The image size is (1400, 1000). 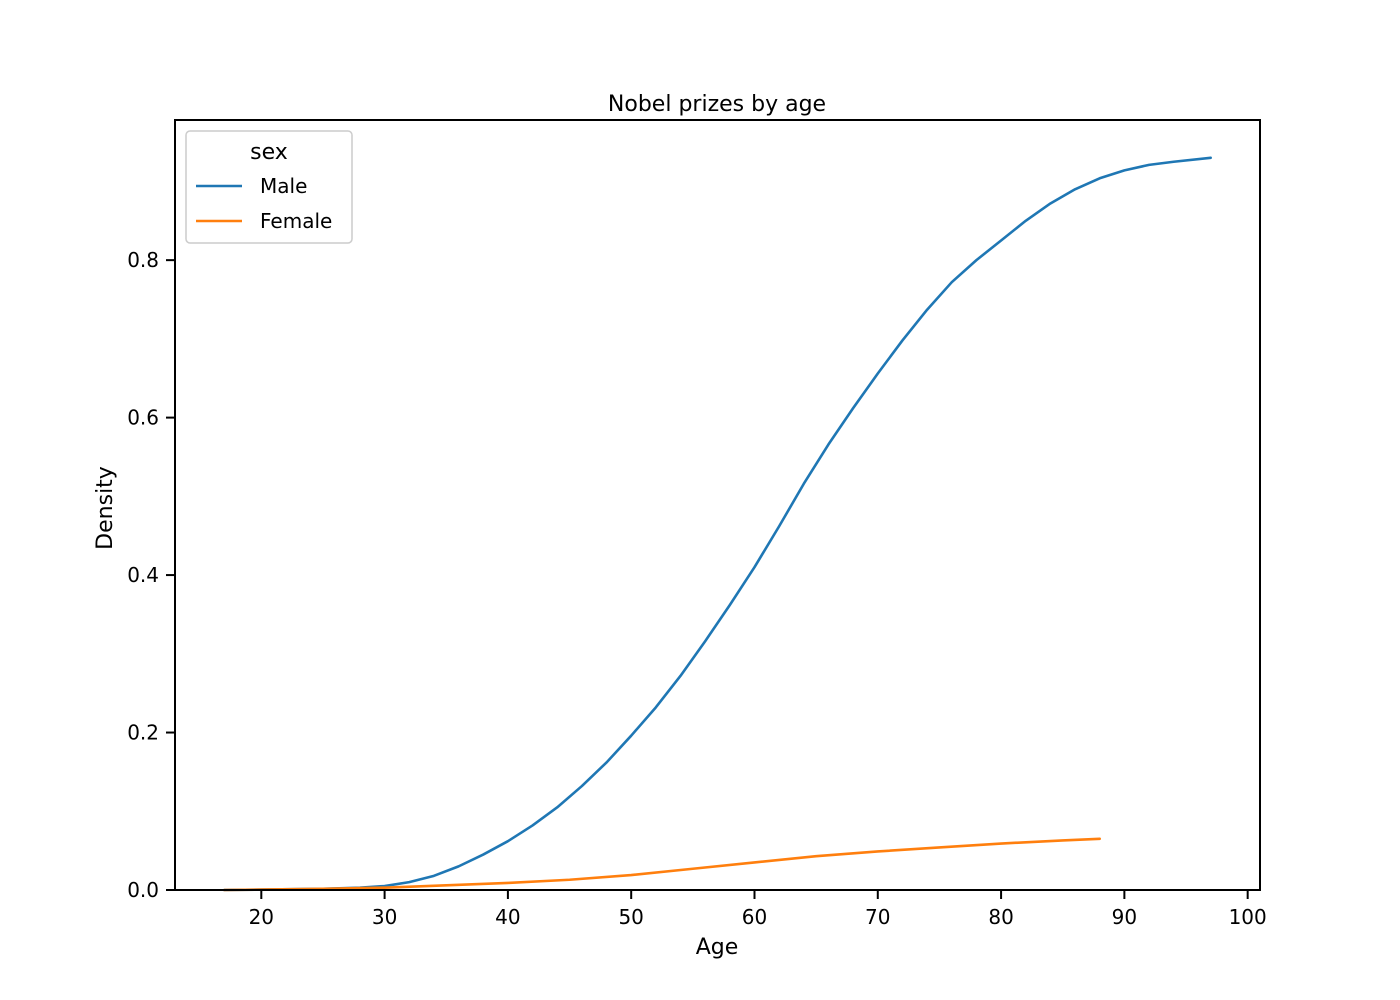 I want to click on legend-title: sex, so click(x=269, y=152).